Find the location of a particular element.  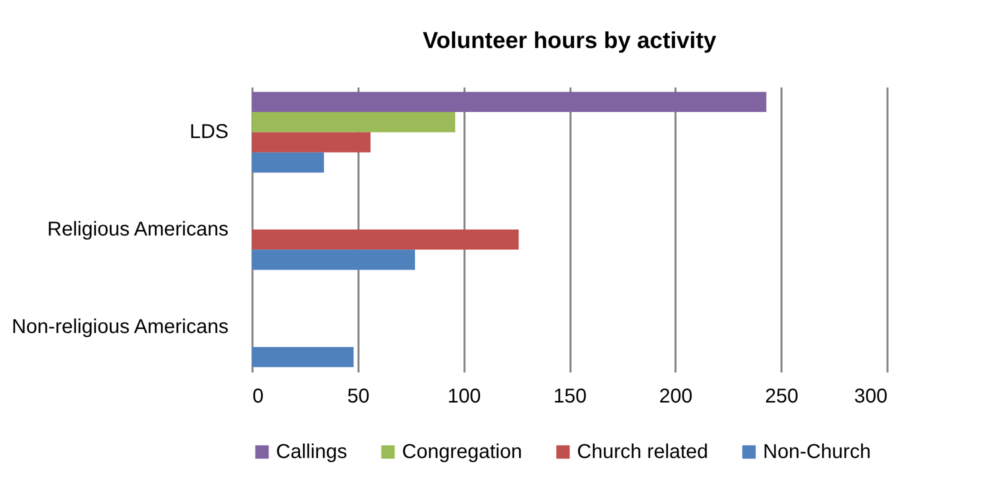

chart-title: Volunteer hours by activity is located at coordinates (569, 40).